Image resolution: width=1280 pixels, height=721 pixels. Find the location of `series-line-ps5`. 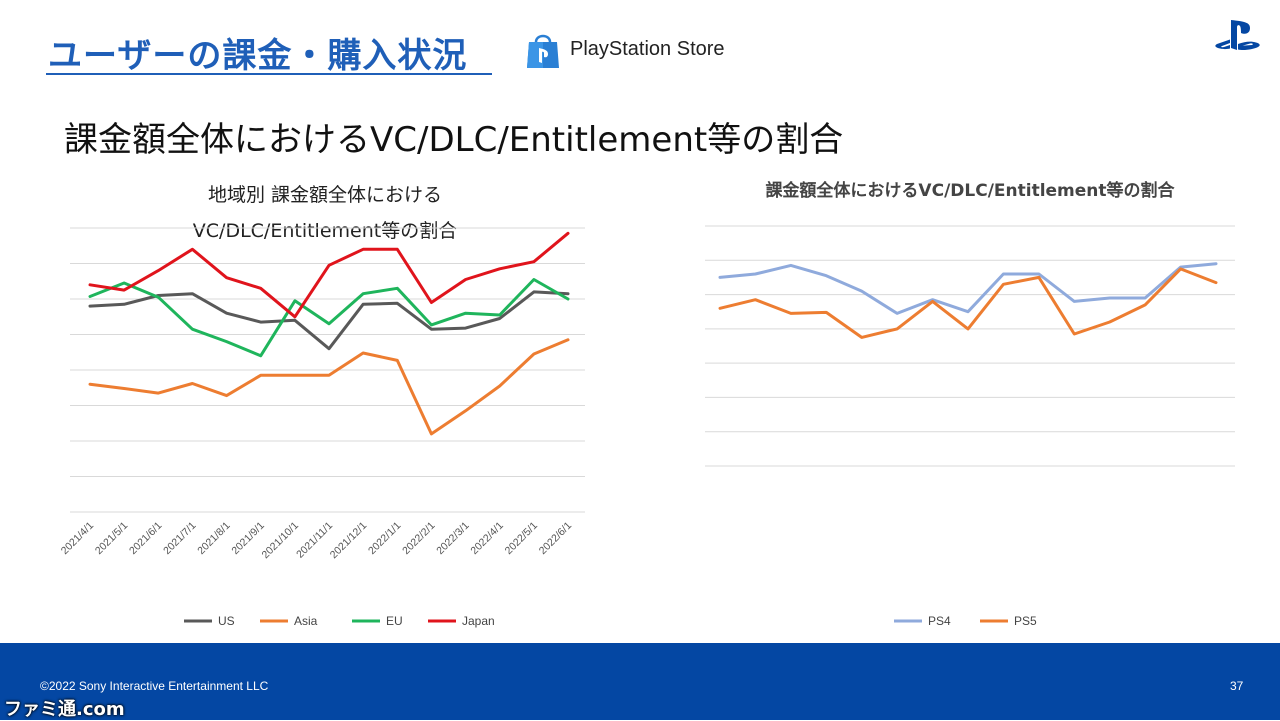

series-line-ps5 is located at coordinates (968, 303).